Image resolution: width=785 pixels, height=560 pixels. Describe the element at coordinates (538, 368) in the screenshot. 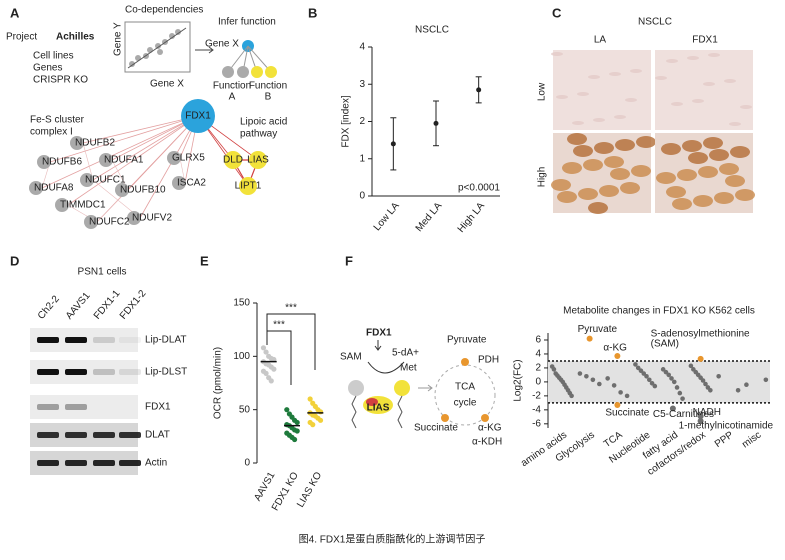

I see `y-tick-label: 2` at that location.